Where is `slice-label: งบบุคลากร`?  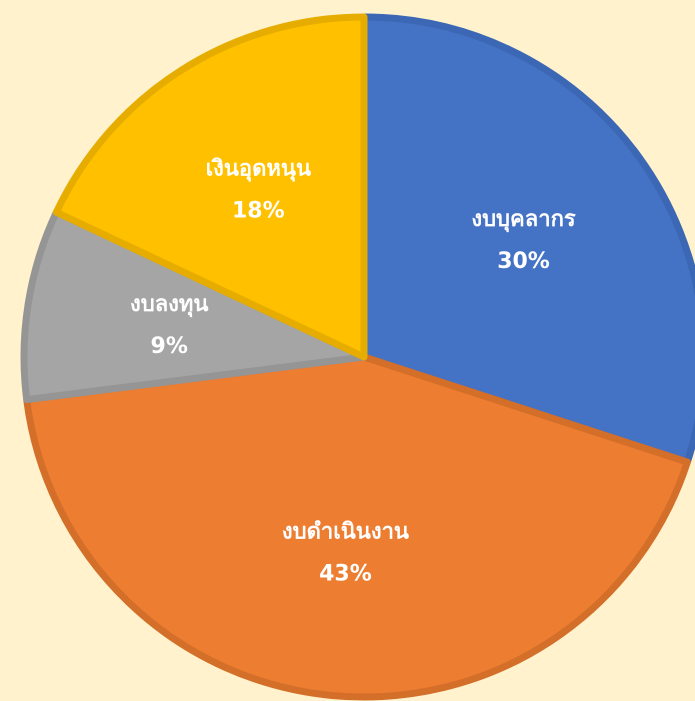
slice-label: งบบุคลากร is located at coordinates (523, 220).